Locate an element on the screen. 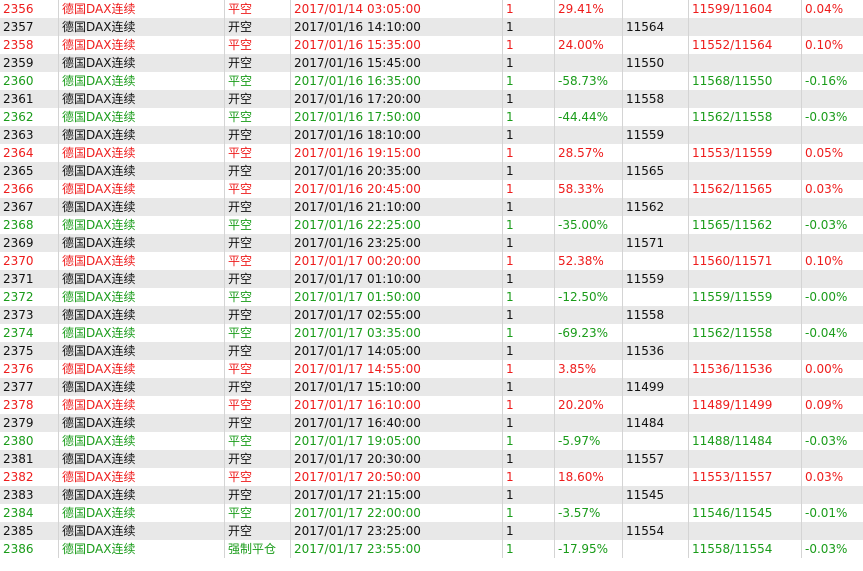  time-cell: 2017/01/17 00:20:00 is located at coordinates (397, 261).